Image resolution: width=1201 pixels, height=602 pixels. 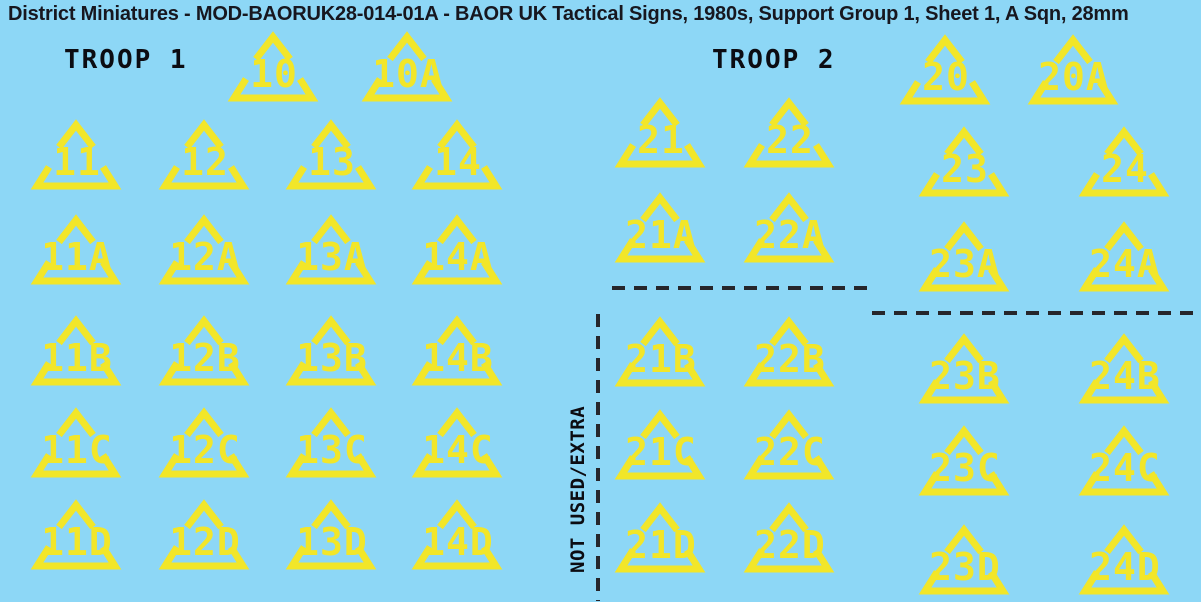 I want to click on sign-number: 22D, so click(x=790, y=545).